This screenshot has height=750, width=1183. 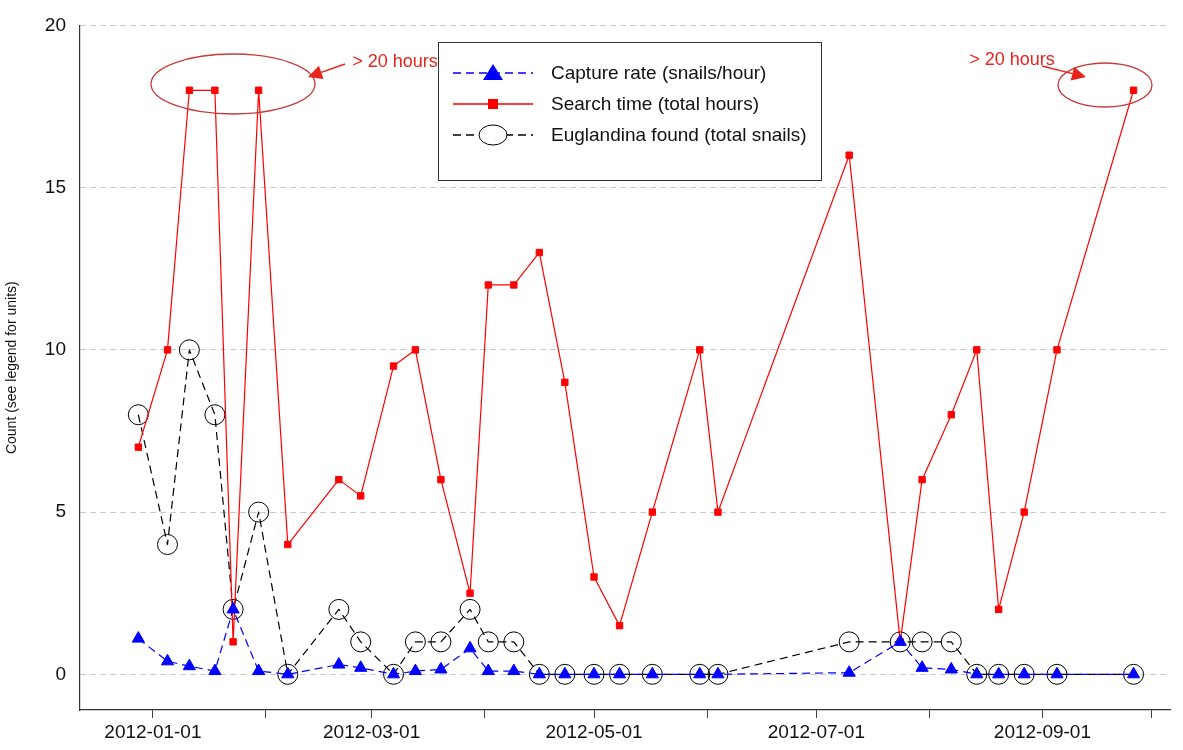 I want to click on legend-label: Capture rate (snails/hour), so click(x=659, y=72).